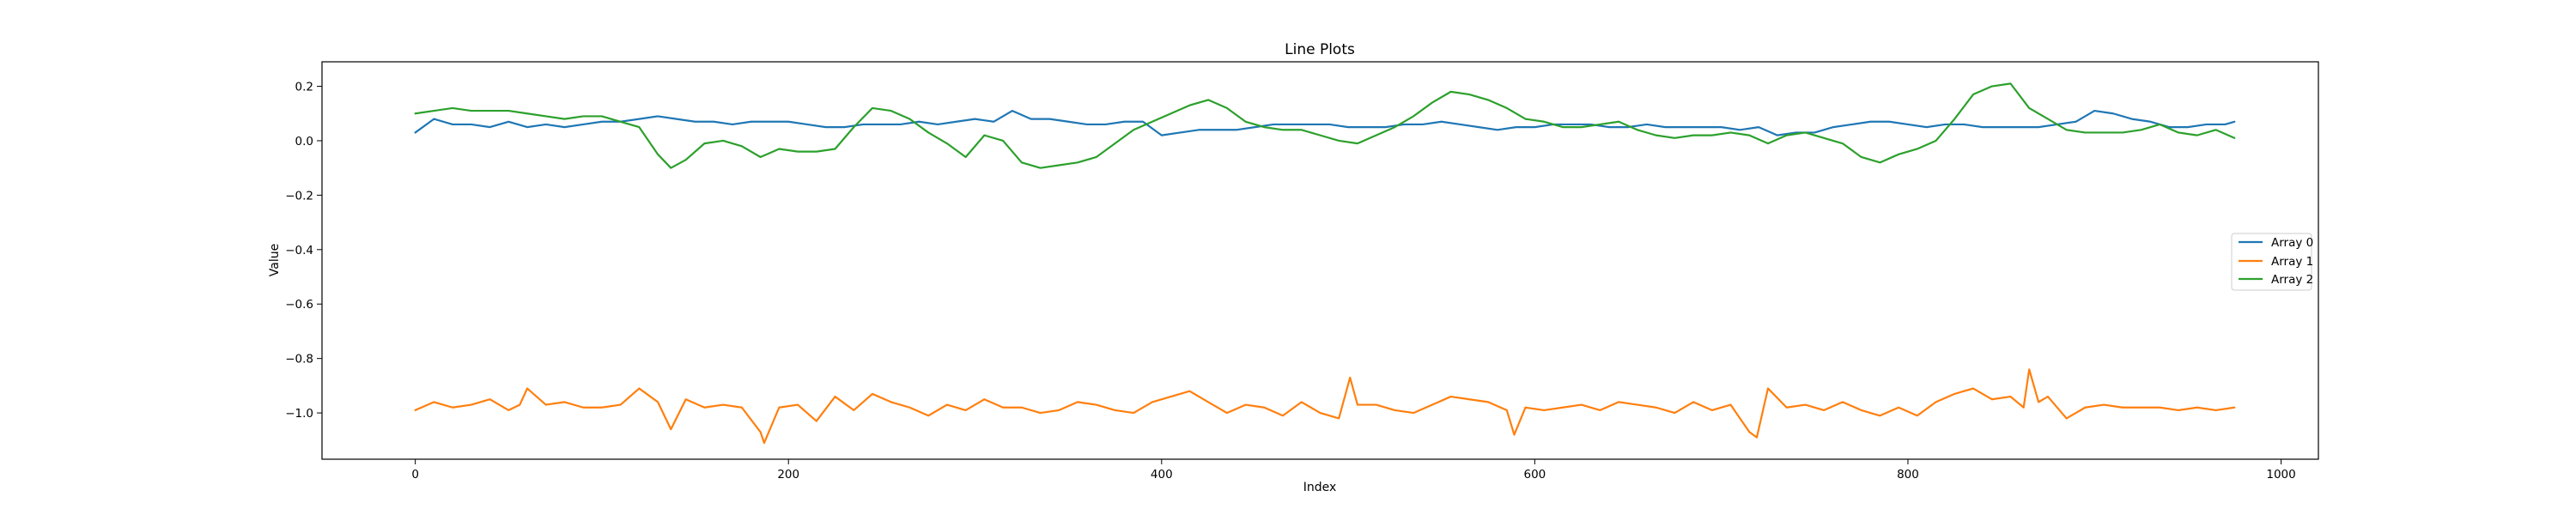 Image resolution: width=2576 pixels, height=515 pixels. What do you see at coordinates (299, 305) in the screenshot?
I see `y-tick-label: −0.6` at bounding box center [299, 305].